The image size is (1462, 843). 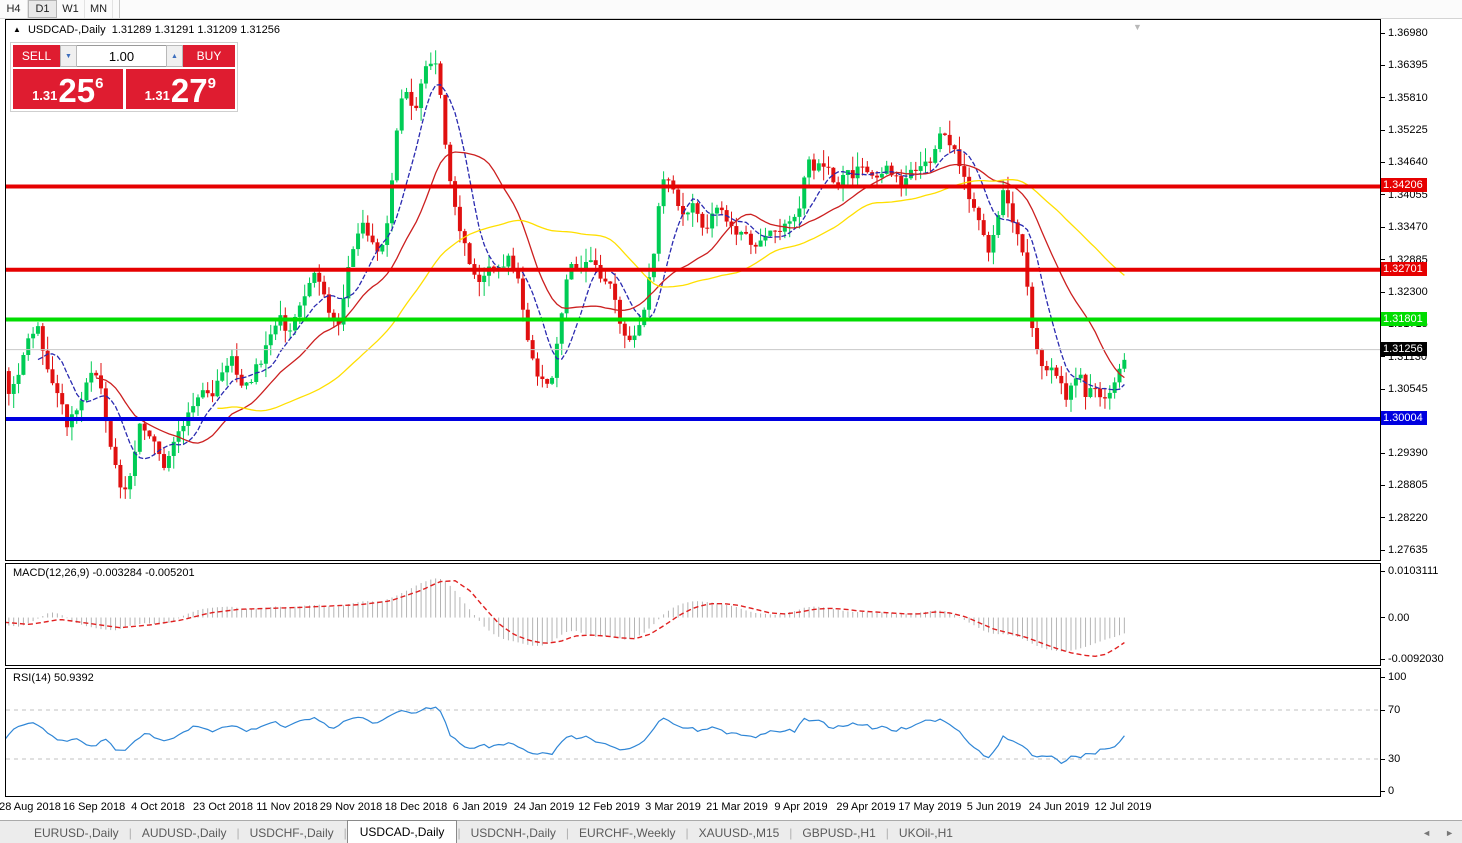 I want to click on volume-input, so click(x=121, y=56).